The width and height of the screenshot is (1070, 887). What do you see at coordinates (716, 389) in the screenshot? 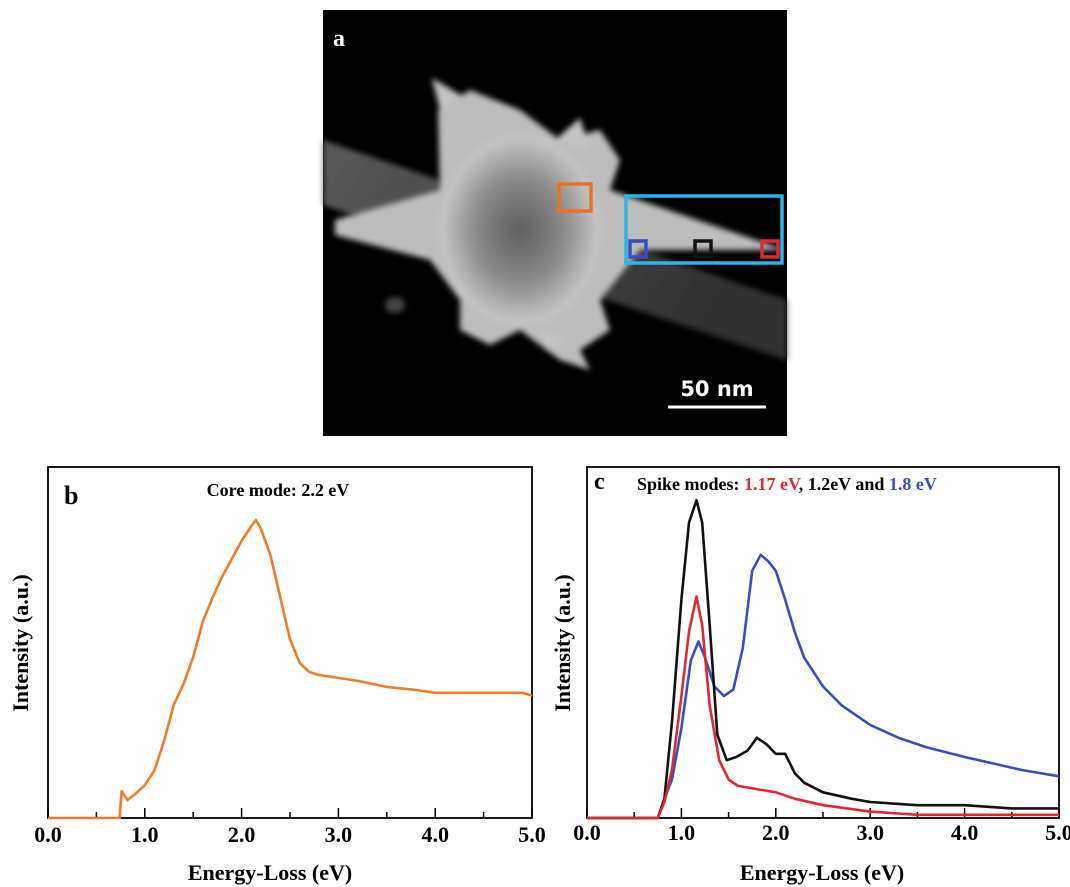
I see `scale-bar-label: 50 nm` at bounding box center [716, 389].